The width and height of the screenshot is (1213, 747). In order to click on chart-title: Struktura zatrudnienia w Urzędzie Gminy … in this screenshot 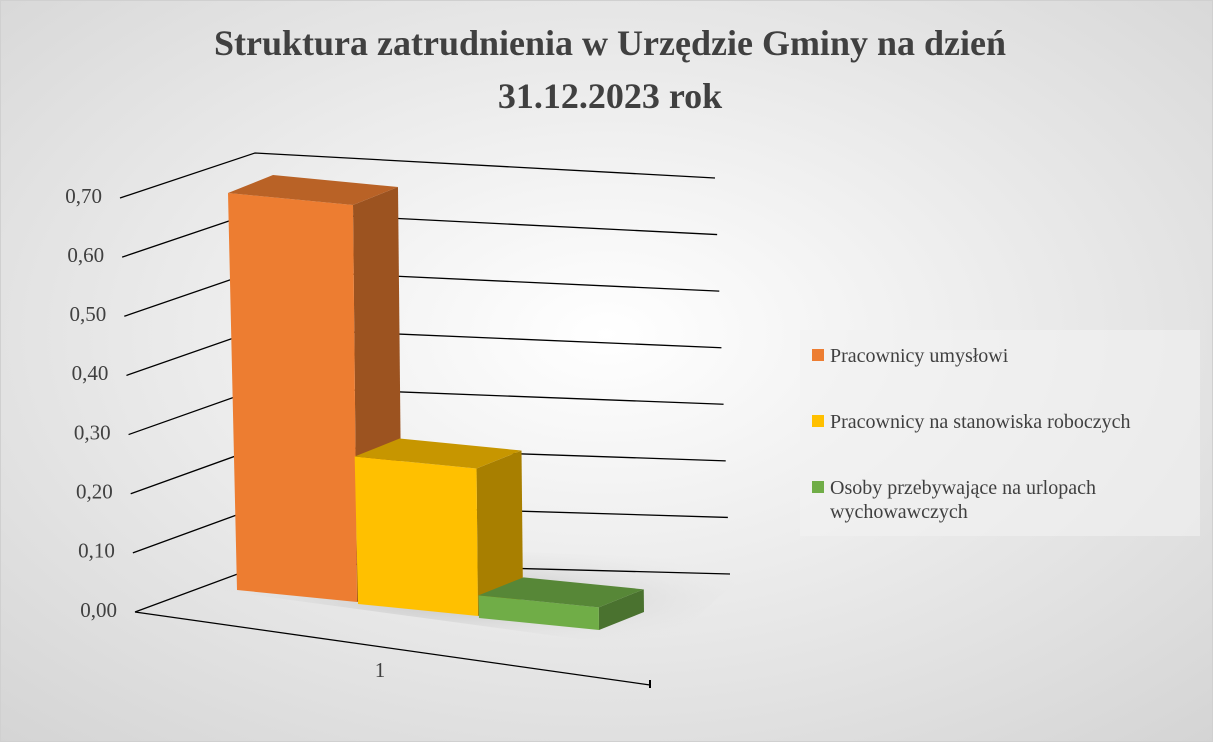, I will do `click(610, 69)`.